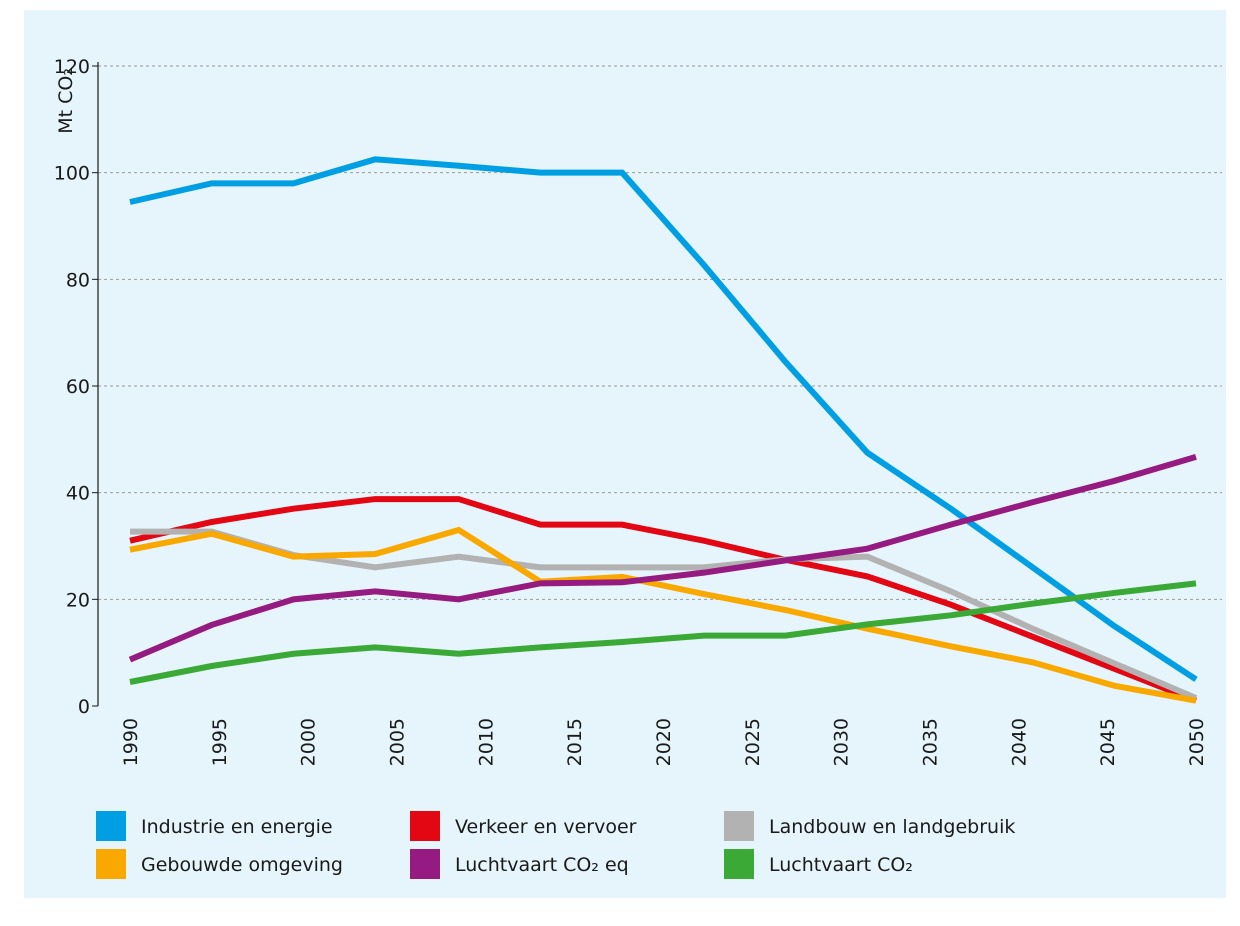 This screenshot has height=926, width=1240. What do you see at coordinates (1197, 742) in the screenshot?
I see `x-tick-label: 2050` at bounding box center [1197, 742].